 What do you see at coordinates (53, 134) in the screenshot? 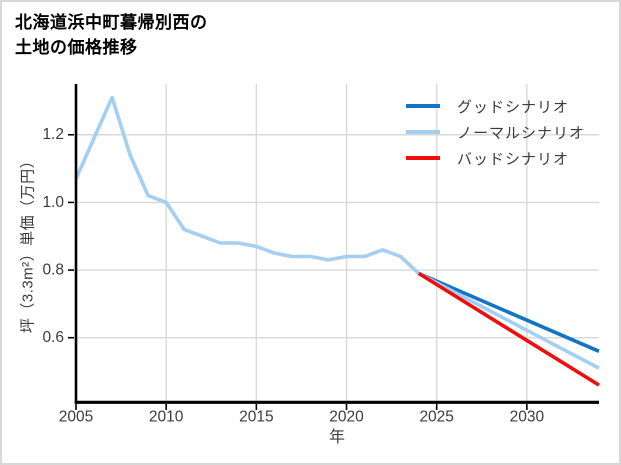
I see `y-tick-label: 1.2` at bounding box center [53, 134].